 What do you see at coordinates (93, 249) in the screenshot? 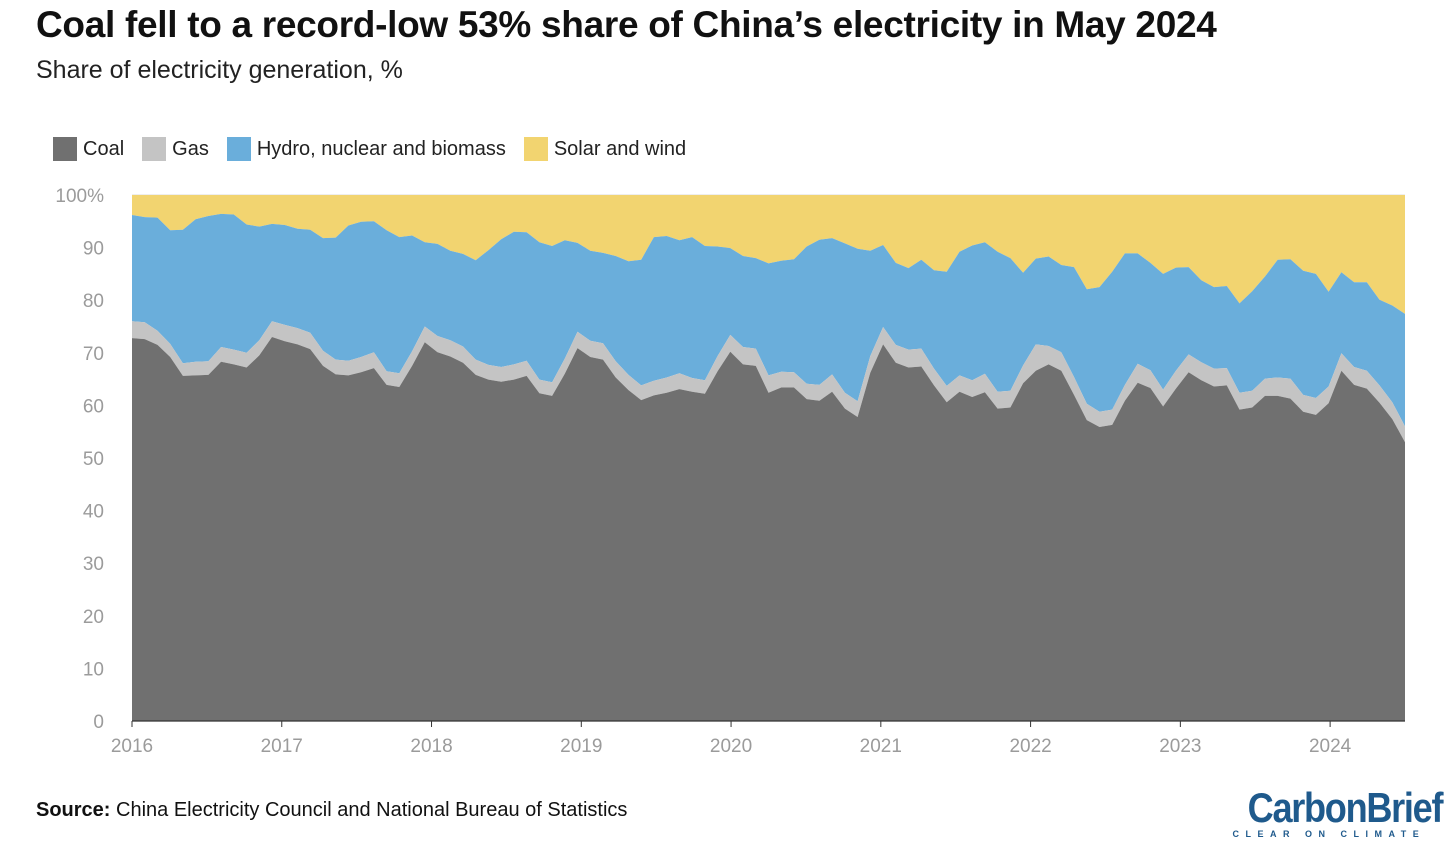
I see `y-tick-label: 90` at bounding box center [93, 249].